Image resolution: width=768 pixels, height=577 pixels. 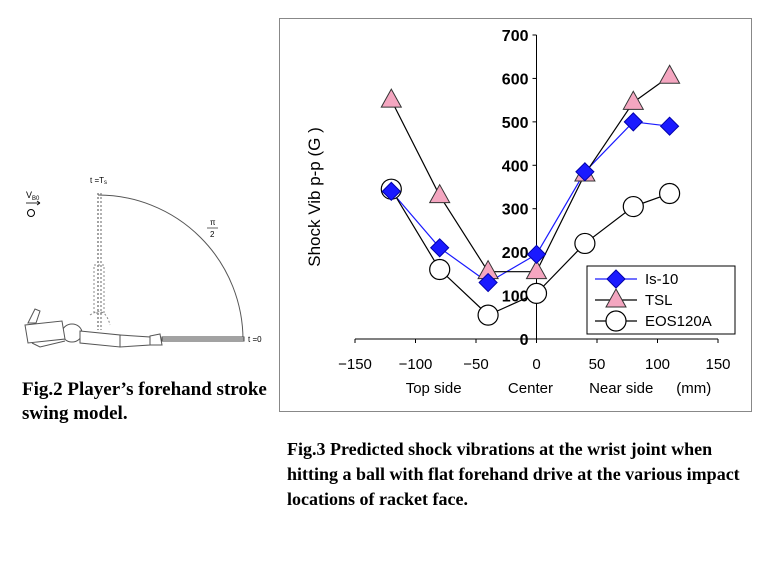 I want to click on x-tick-label: 150, so click(x=717, y=364).